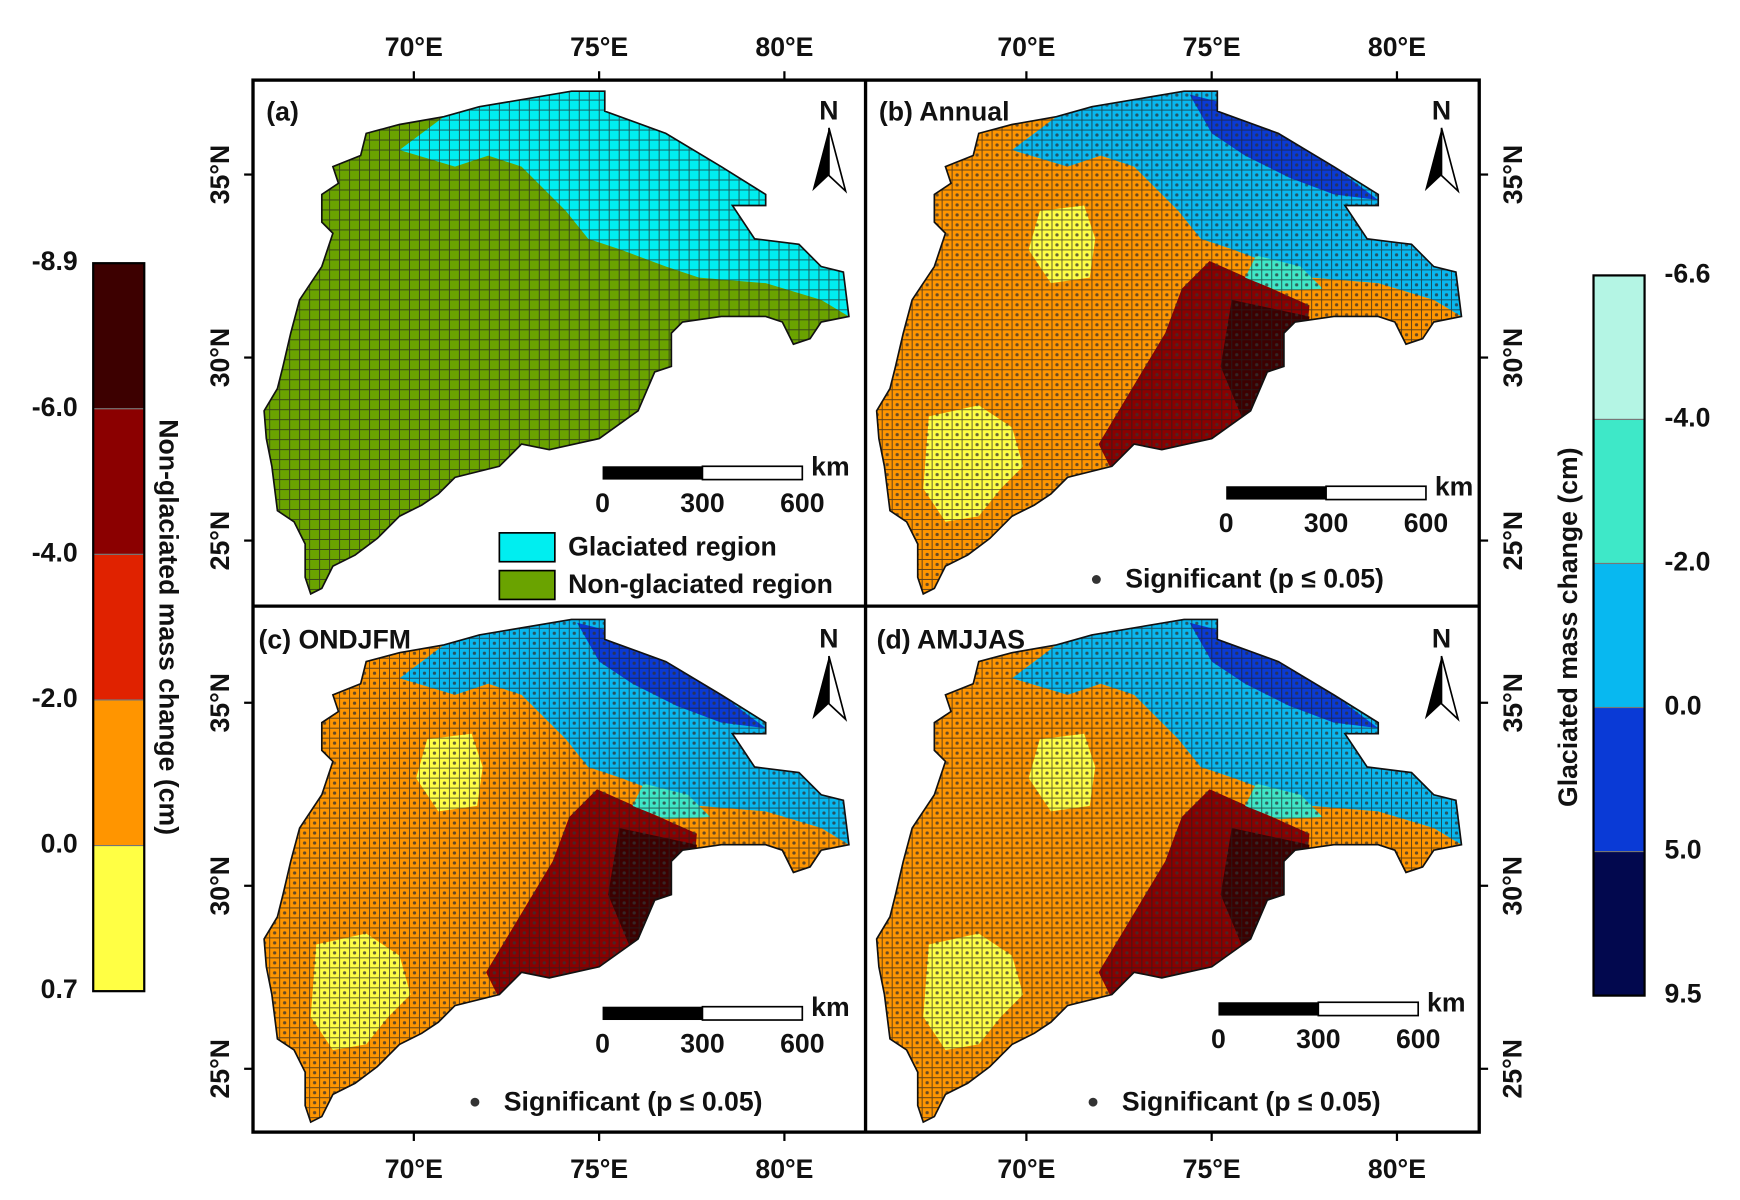 The height and width of the screenshot is (1200, 1740). Describe the element at coordinates (1683, 994) in the screenshot. I see `colorbar-label: 9.5` at that location.